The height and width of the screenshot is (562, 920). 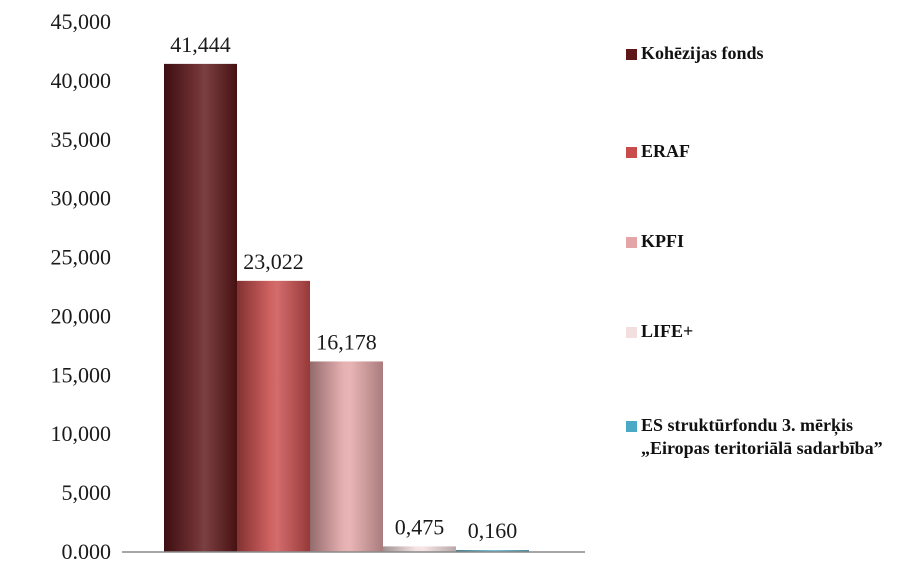 What do you see at coordinates (273, 261) in the screenshot?
I see `data-label-2: 23,022` at bounding box center [273, 261].